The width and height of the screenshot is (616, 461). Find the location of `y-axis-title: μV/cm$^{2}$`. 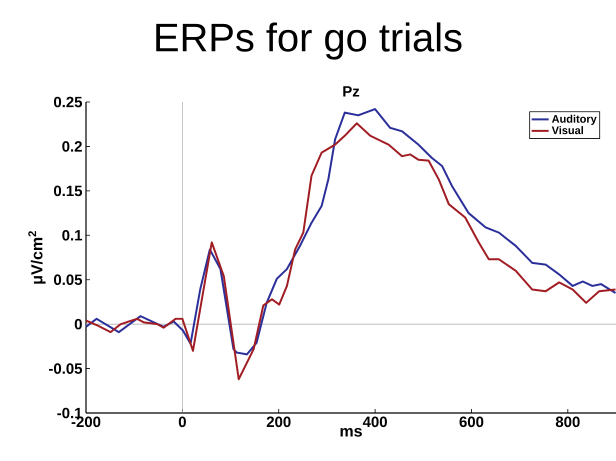

y-axis-title: μV/cm$^{2}$ is located at coordinates (37, 257).